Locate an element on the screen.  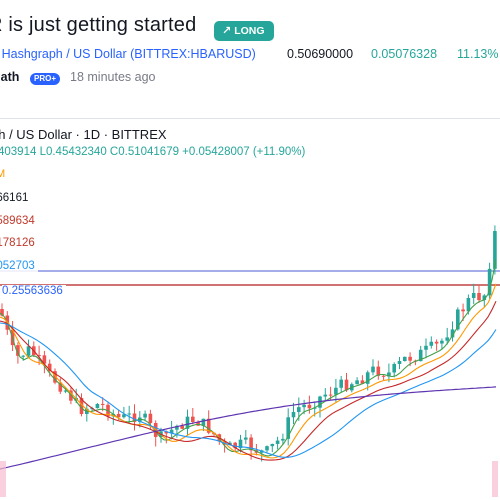
symbol-change-percent: 11.13% is located at coordinates (478, 54).